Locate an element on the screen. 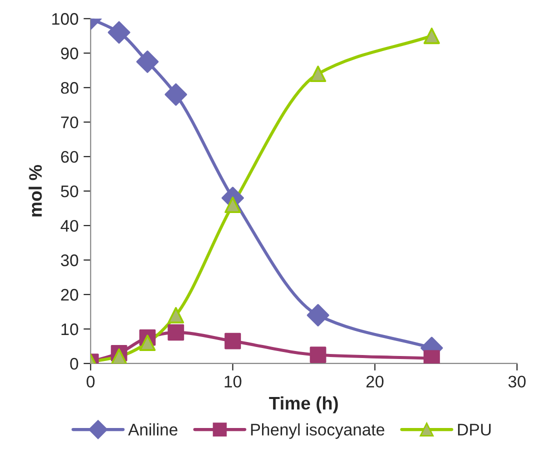  y-tick-label: 90 is located at coordinates (69, 54).